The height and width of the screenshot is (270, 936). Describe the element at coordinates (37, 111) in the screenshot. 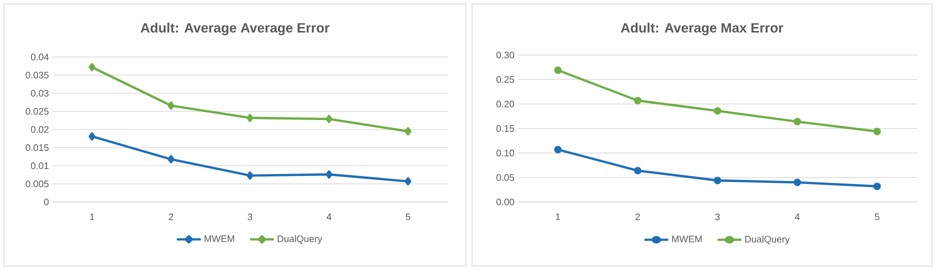

I see `y-tick-label: 0.025` at that location.